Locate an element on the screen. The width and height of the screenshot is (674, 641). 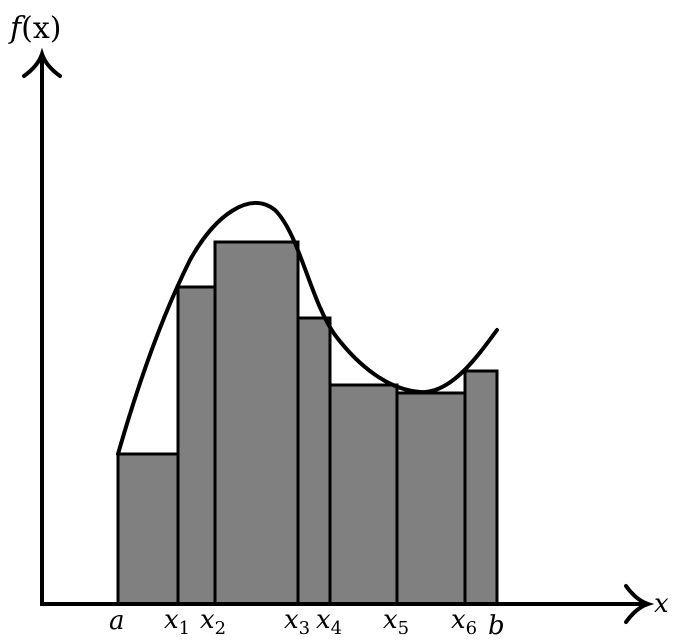
label-x3-base: x is located at coordinates (291, 620).